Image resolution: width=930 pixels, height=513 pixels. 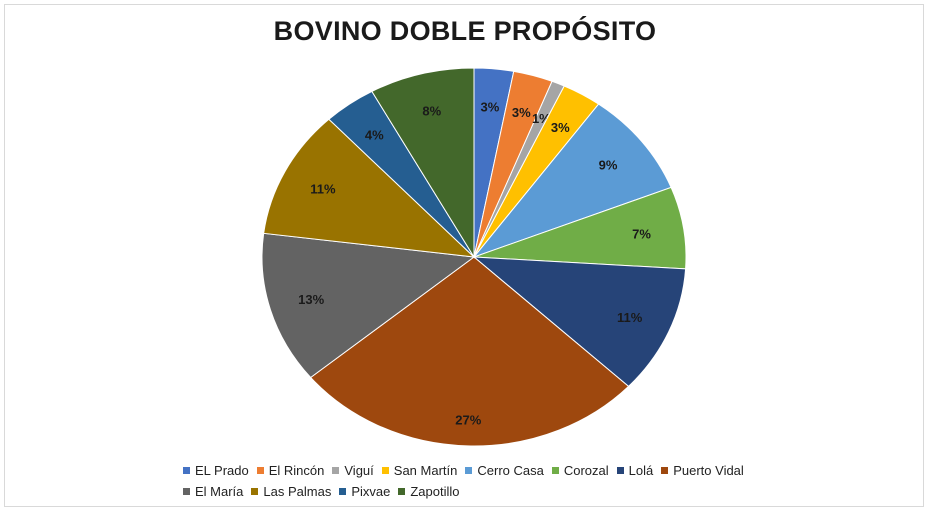 What do you see at coordinates (586, 470) in the screenshot?
I see `legend-label: Corozal` at bounding box center [586, 470].